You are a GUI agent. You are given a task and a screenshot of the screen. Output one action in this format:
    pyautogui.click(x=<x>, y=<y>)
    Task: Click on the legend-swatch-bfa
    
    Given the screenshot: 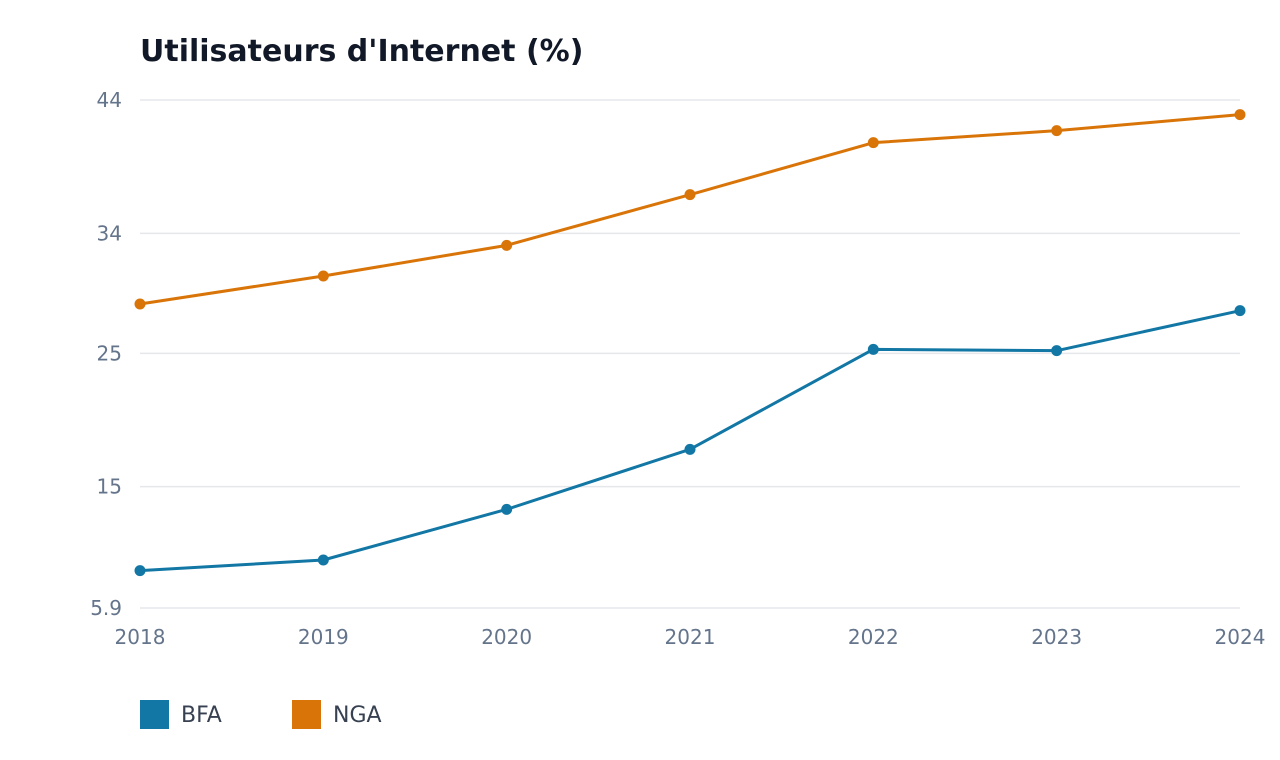 What is the action you would take?
    pyautogui.click(x=154, y=714)
    